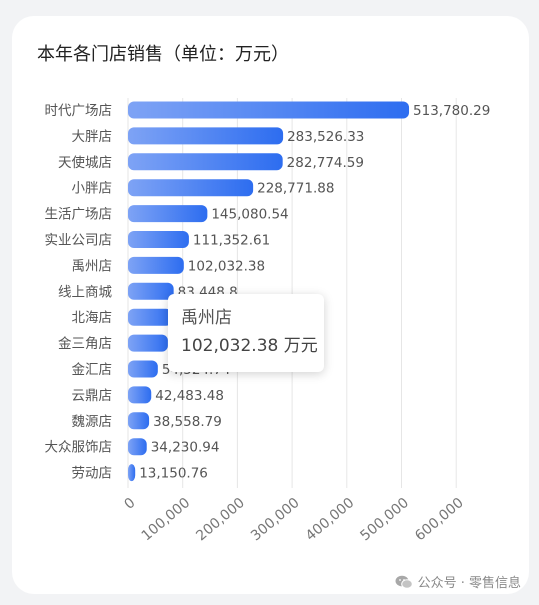  I want to click on value-label: 283,526.33, so click(325, 137).